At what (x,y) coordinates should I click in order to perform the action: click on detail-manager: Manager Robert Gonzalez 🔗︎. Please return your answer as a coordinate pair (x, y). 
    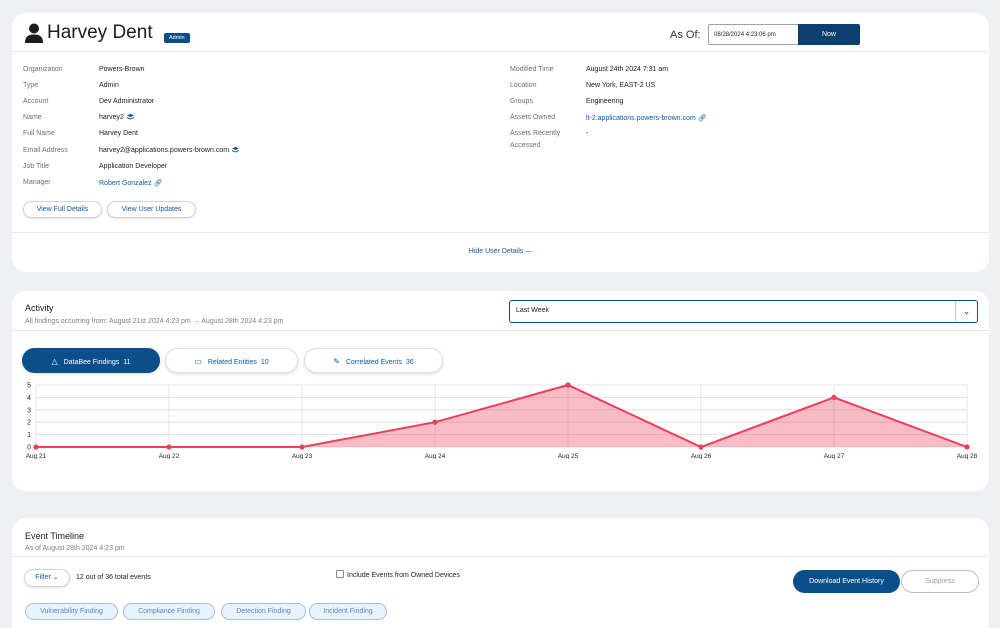
    Looking at the image, I should click on (92, 183).